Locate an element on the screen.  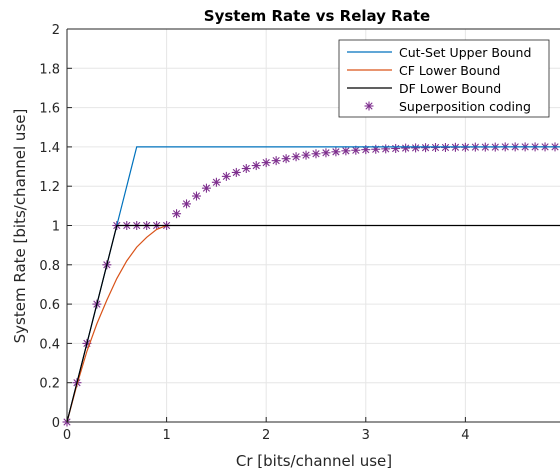
legend-label-df: DF Lower Bound is located at coordinates (450, 88).